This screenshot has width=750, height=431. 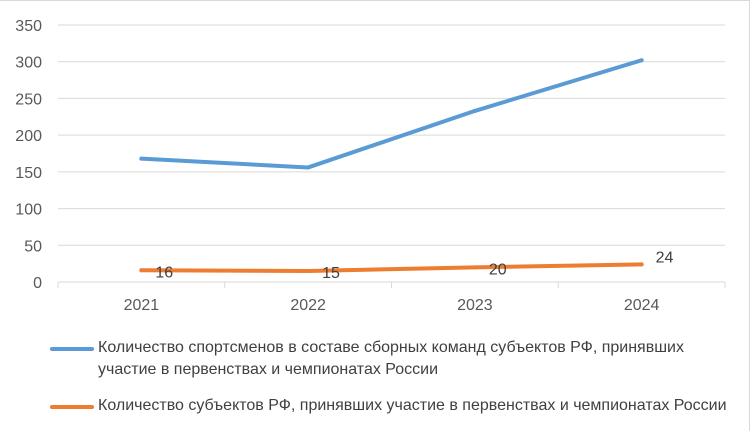 What do you see at coordinates (665, 257) in the screenshot?
I see `data-label-regions: 24` at bounding box center [665, 257].